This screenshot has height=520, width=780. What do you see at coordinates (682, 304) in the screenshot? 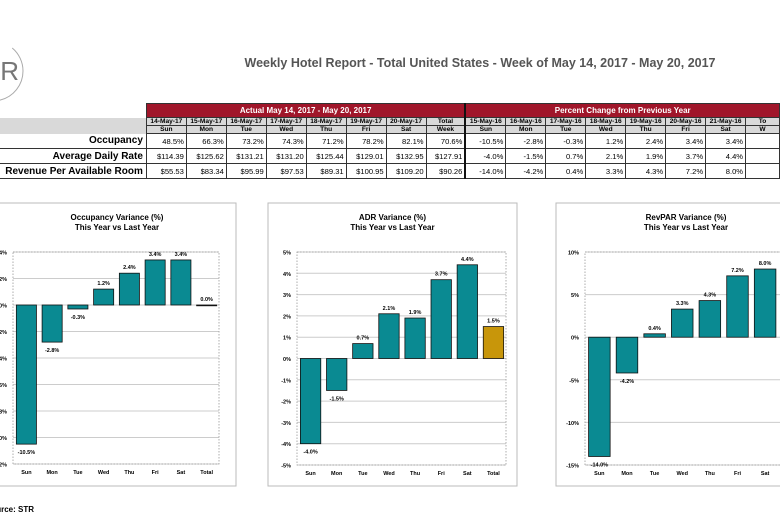
I see `data-label: 3.3%` at bounding box center [682, 304].